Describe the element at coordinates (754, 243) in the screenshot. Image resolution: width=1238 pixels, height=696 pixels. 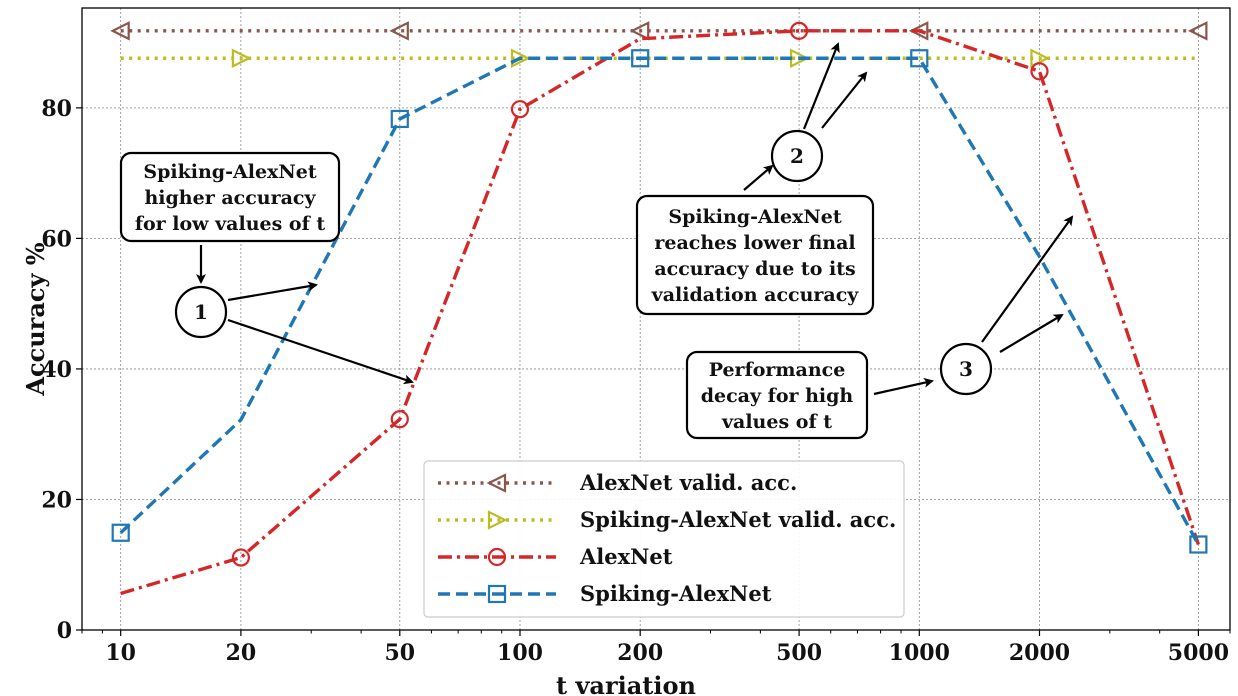
I see `annotation-line: reaches lower final` at that location.